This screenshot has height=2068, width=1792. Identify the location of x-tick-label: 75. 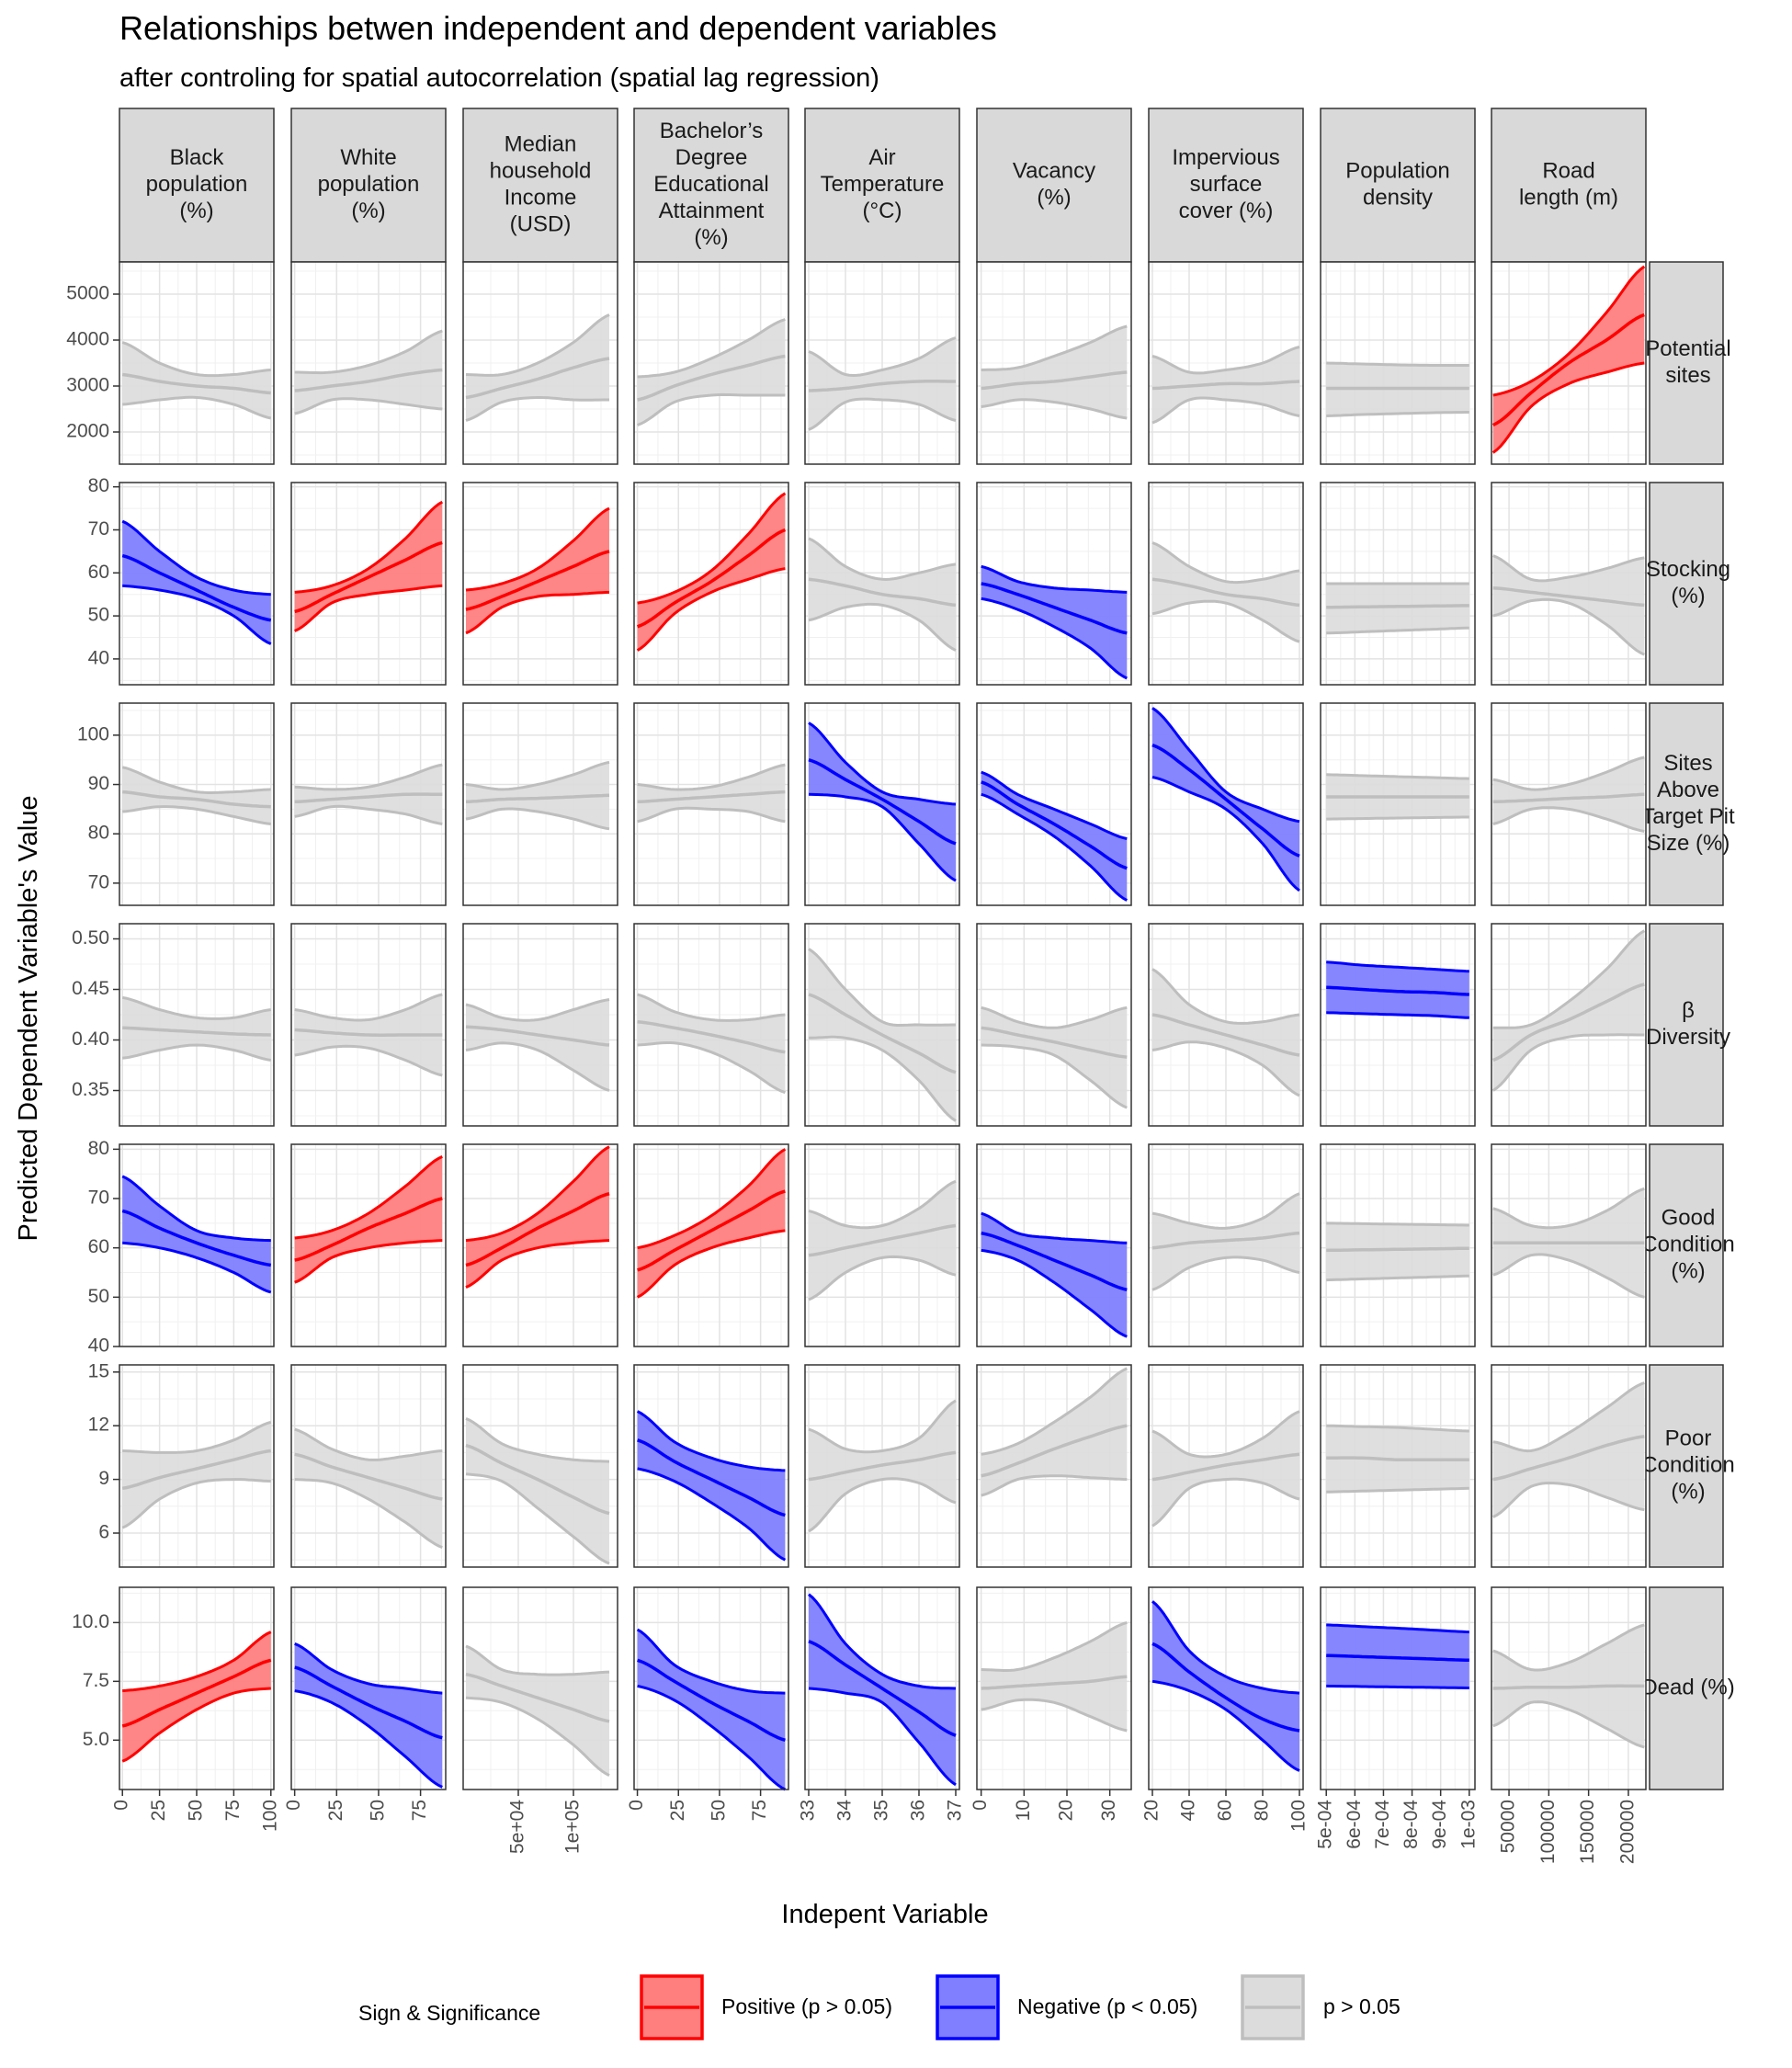
(759, 1810).